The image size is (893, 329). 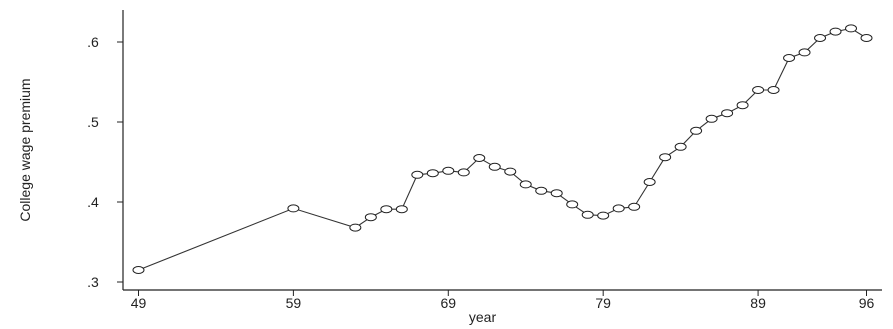 I want to click on x-tick-label: 89, so click(x=758, y=303).